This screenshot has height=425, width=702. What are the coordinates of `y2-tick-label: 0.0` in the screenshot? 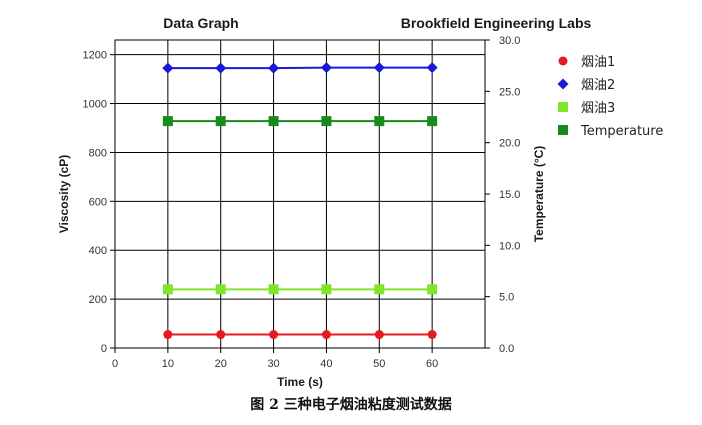 It's located at (506, 349).